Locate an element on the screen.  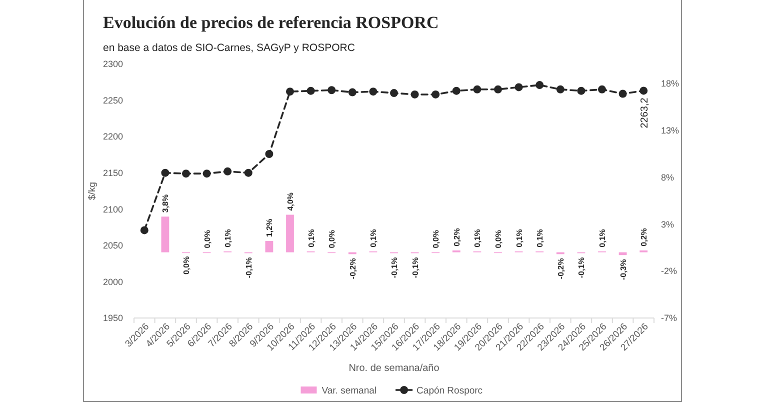
y-tick-label: 2050 is located at coordinates (112, 245).